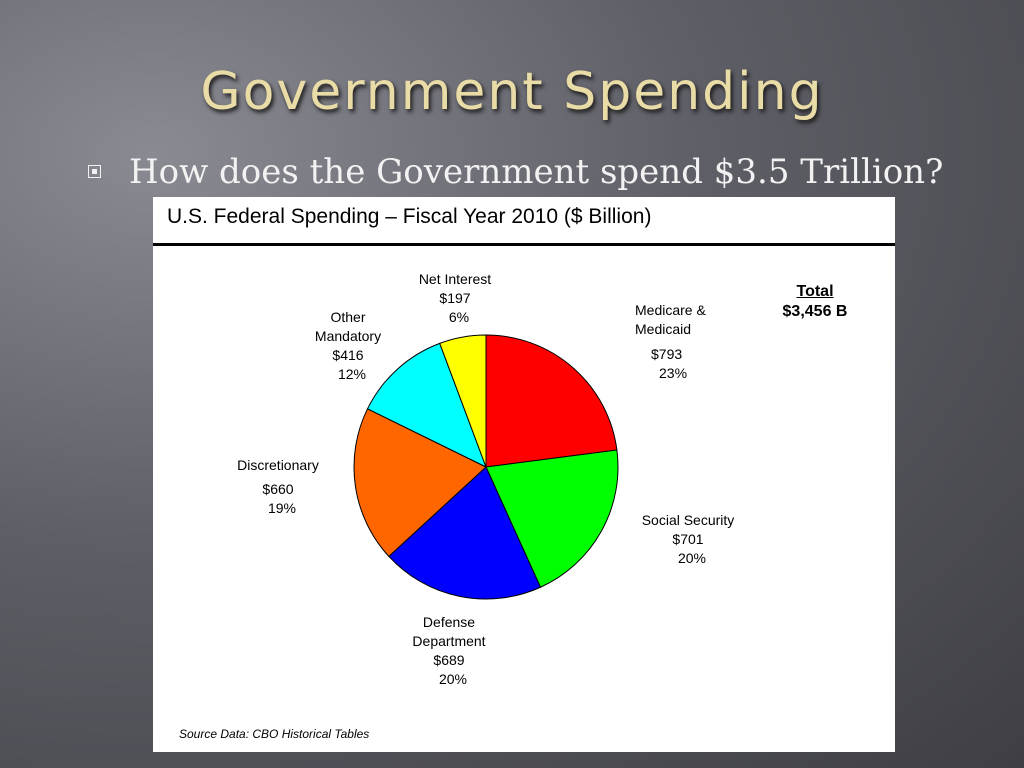  What do you see at coordinates (815, 302) in the screenshot?
I see `chart-total: Total $3,456 B` at bounding box center [815, 302].